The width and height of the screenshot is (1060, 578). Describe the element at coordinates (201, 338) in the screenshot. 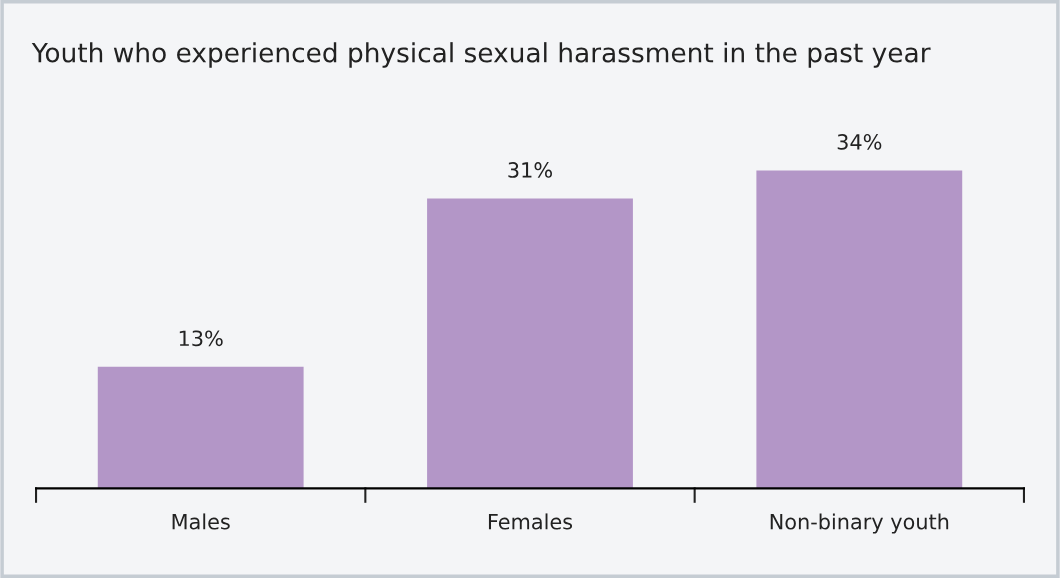

I see `data-label: 13%` at that location.